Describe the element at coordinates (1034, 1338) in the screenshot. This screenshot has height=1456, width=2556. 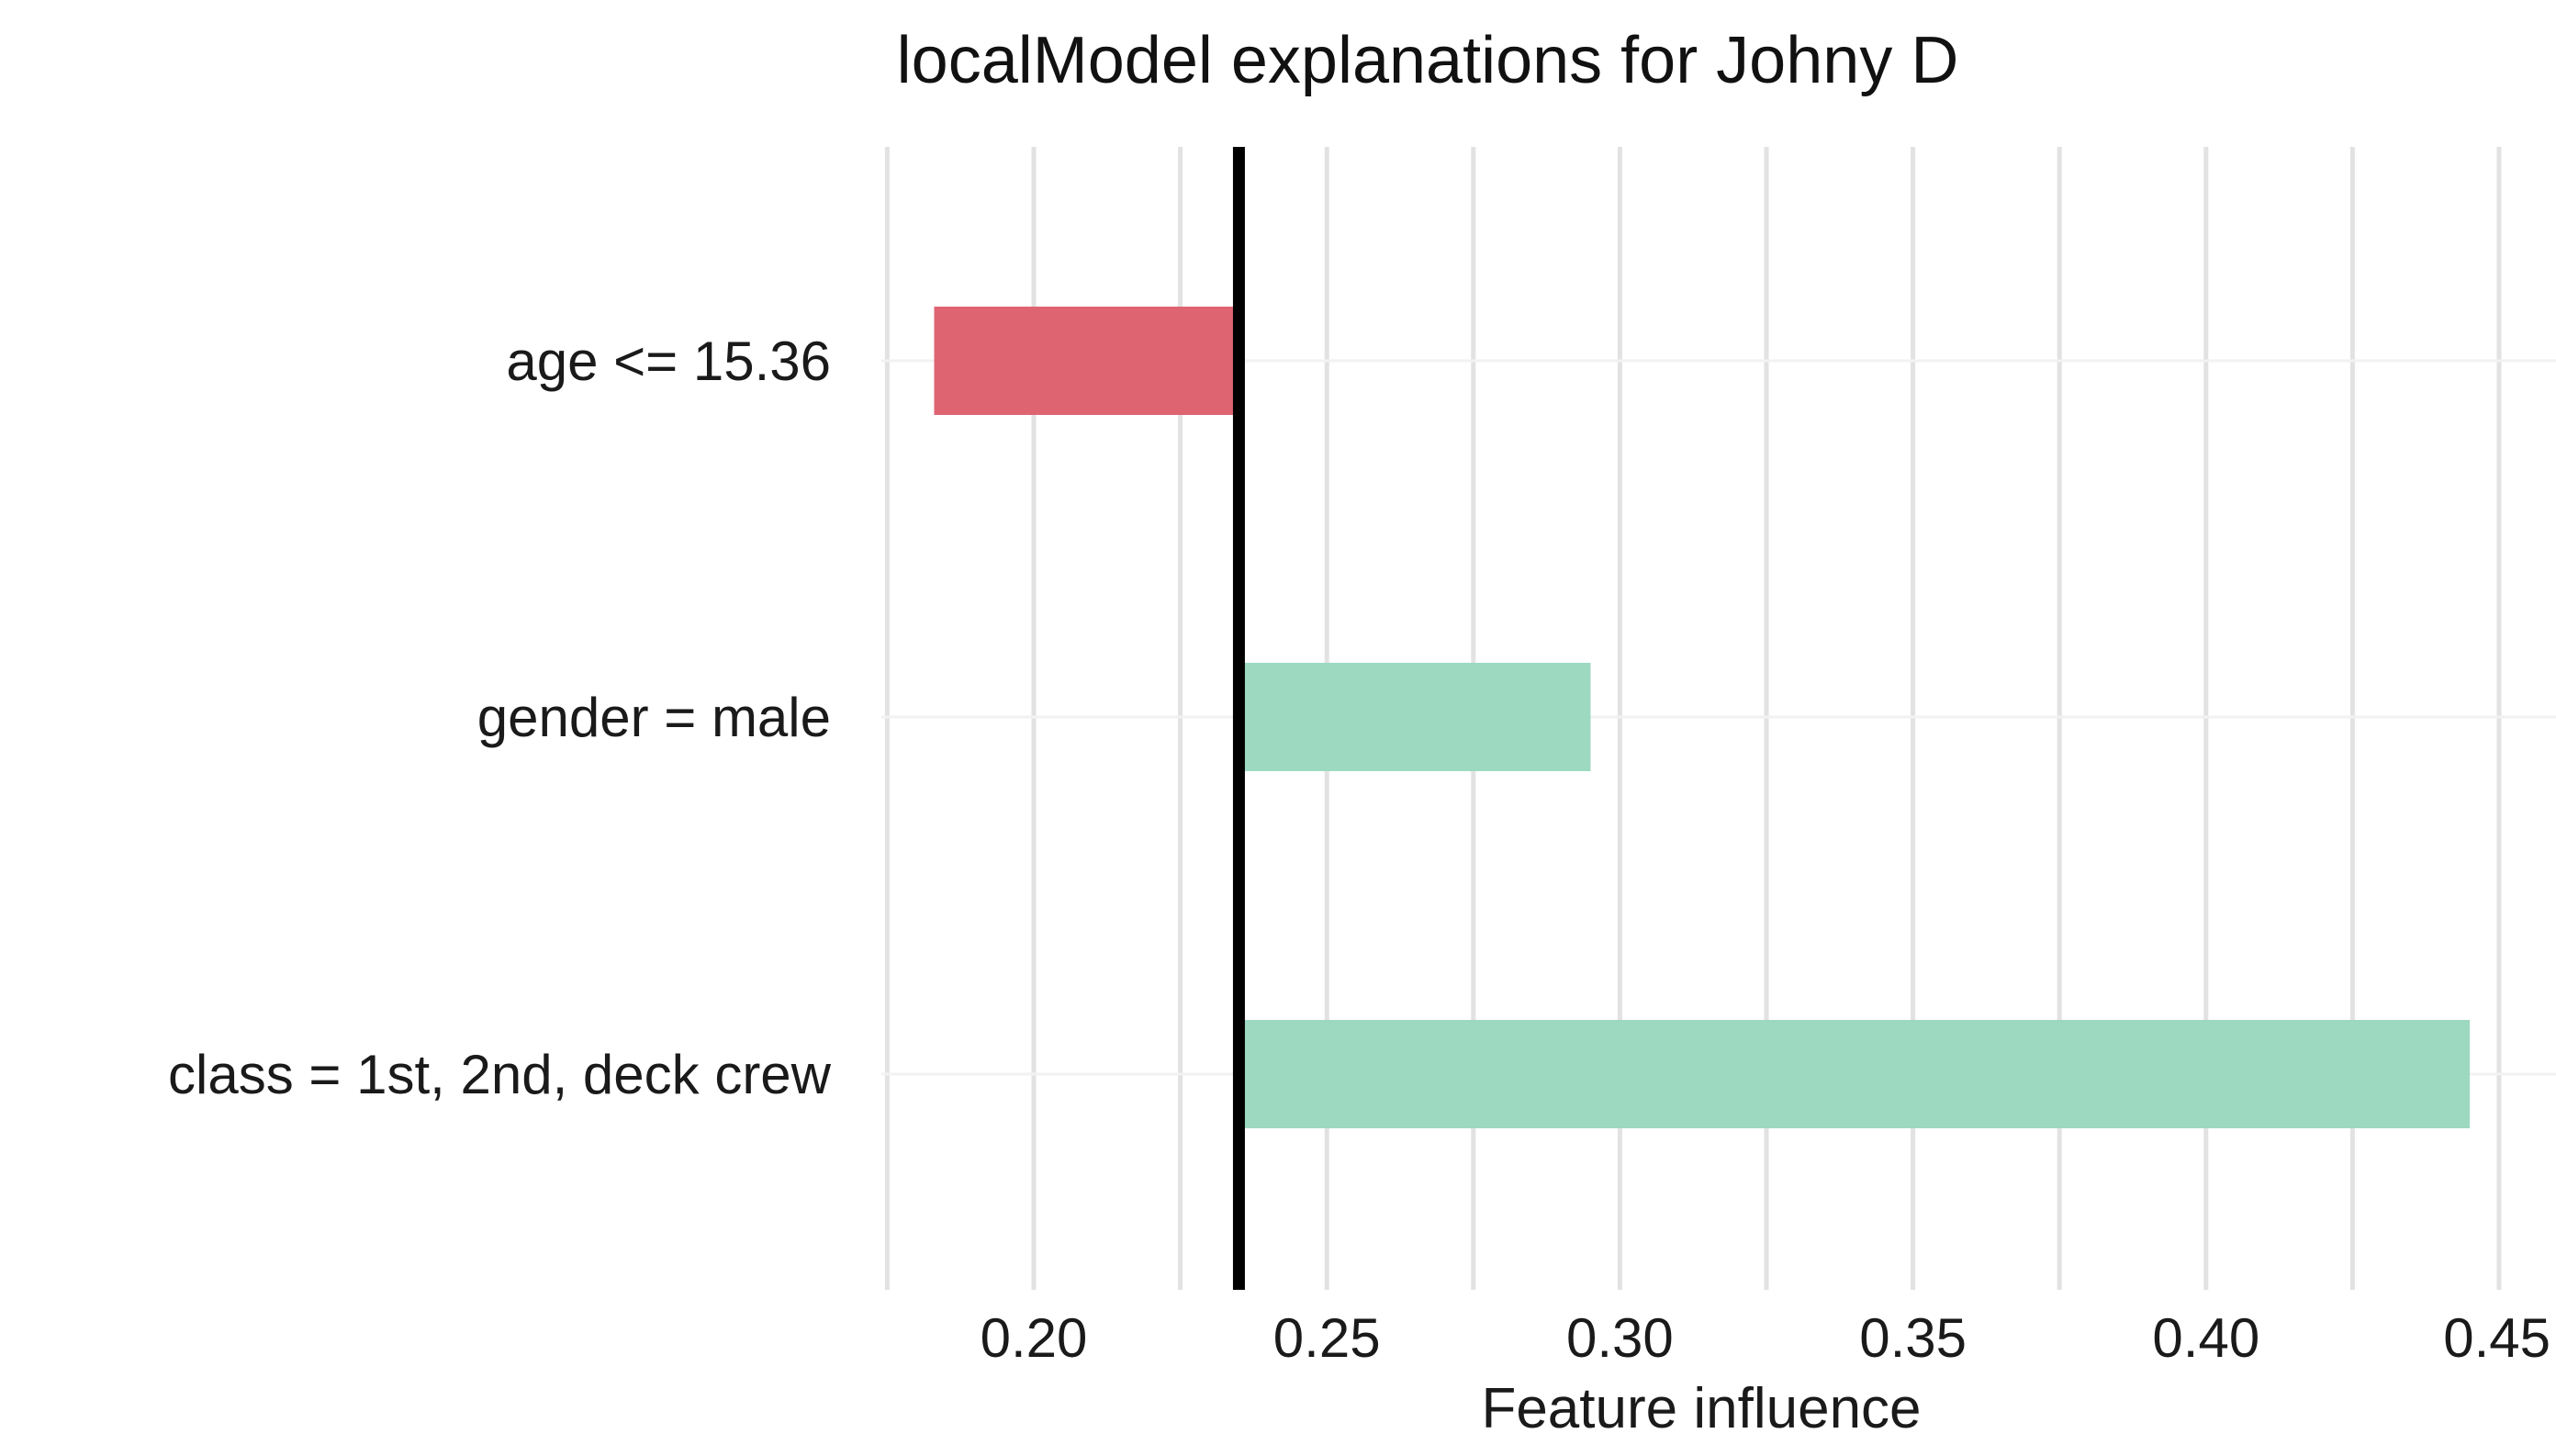
I see `x-tick-label: 0.20` at that location.